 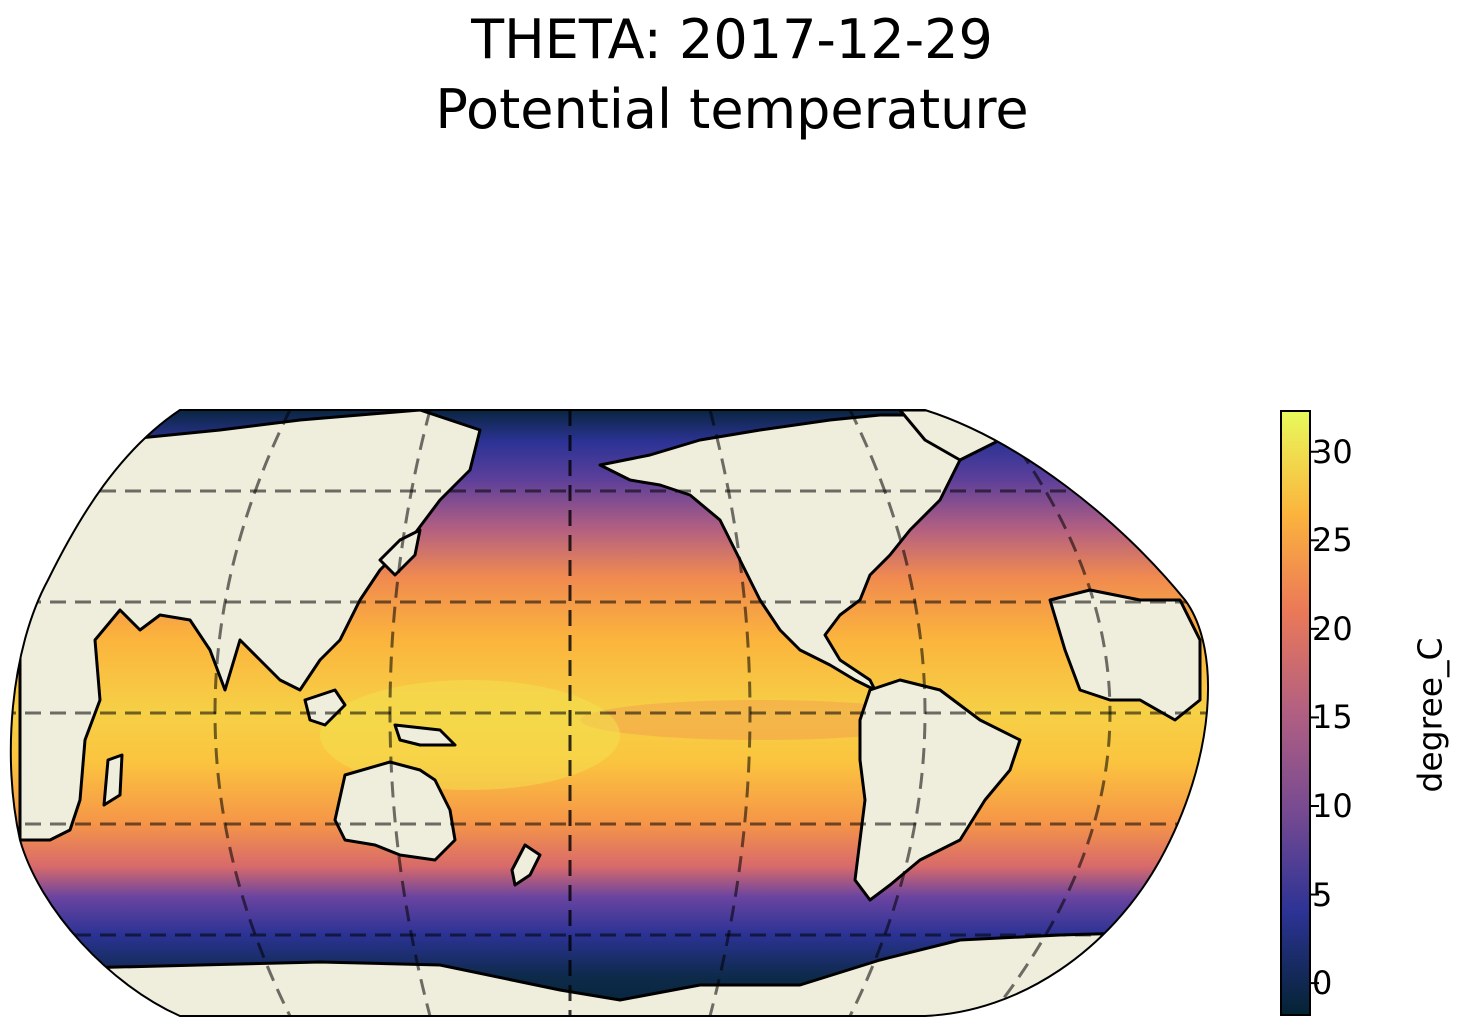 I want to click on land-africa-east-side, so click(x=1125, y=655).